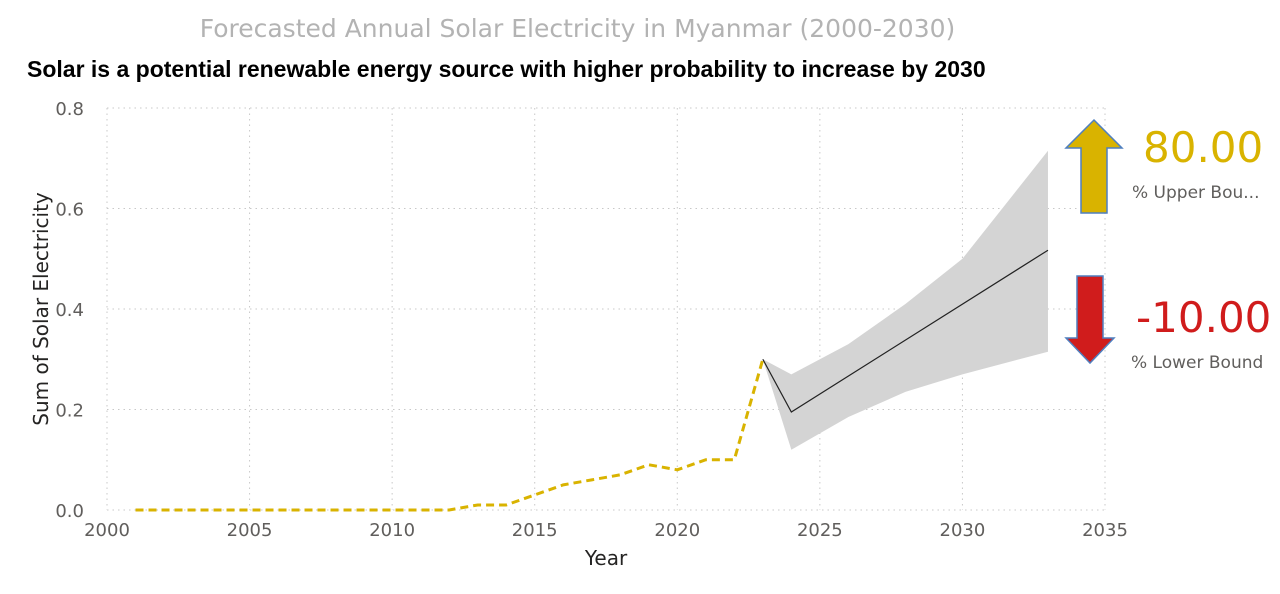  Describe the element at coordinates (1204, 317) in the screenshot. I see `lower-bound-value: -10.00` at that location.